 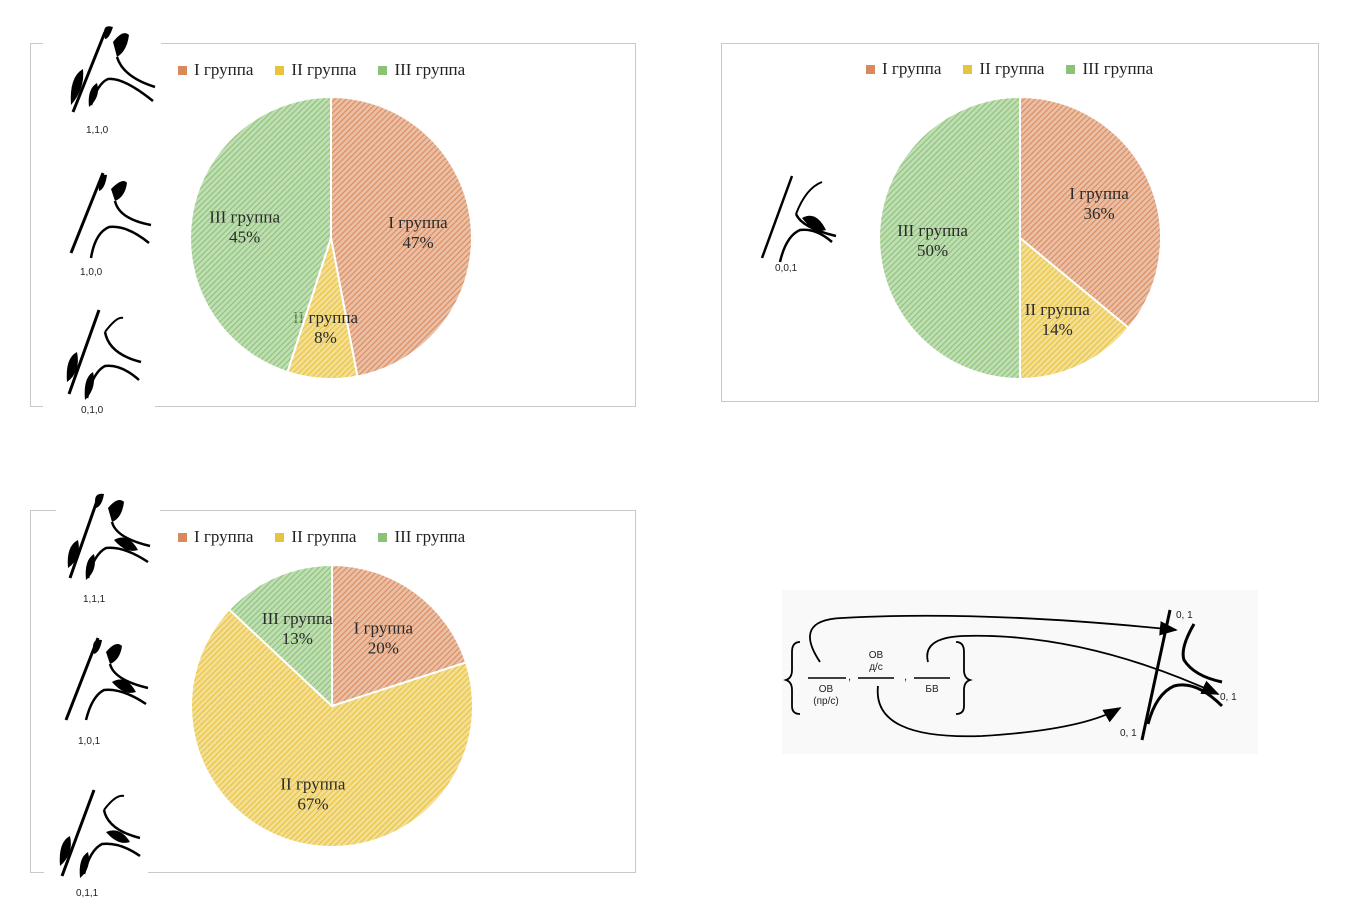 I want to click on pie-slice-value-label: 50%, so click(x=932, y=250).